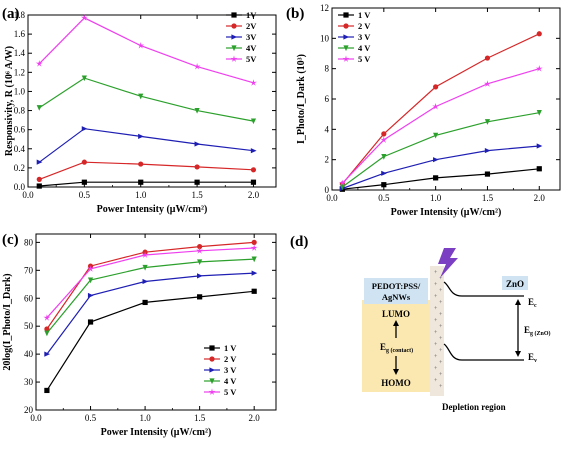  I want to click on conduction-band, so click(483, 289).